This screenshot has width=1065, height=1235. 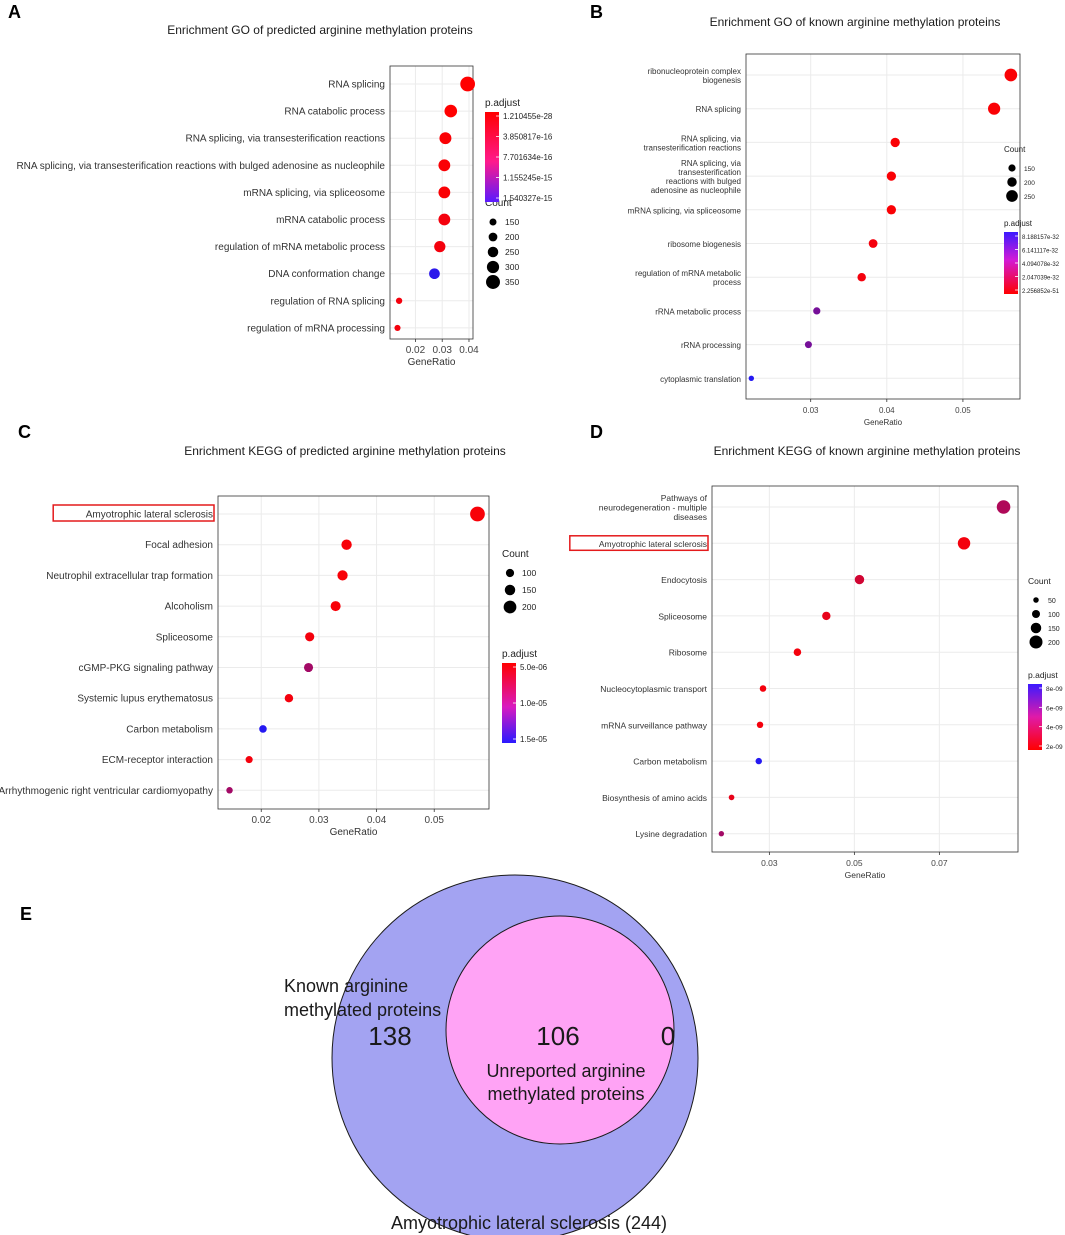 What do you see at coordinates (356, 85) in the screenshot?
I see `category-label: RNA splicing` at bounding box center [356, 85].